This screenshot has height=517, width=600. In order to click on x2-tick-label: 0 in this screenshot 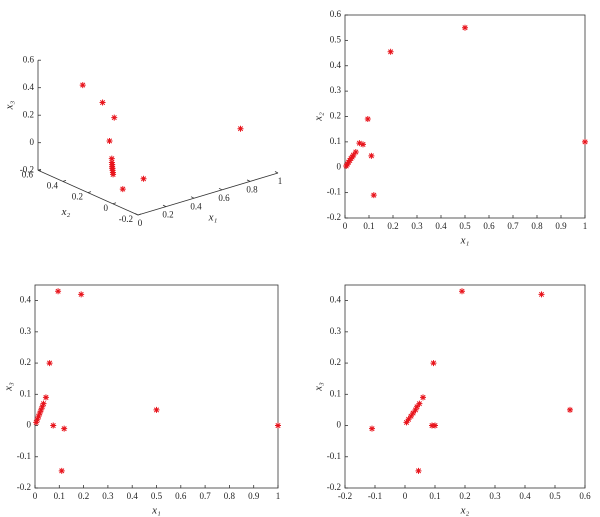, I will do `click(106, 208)`.